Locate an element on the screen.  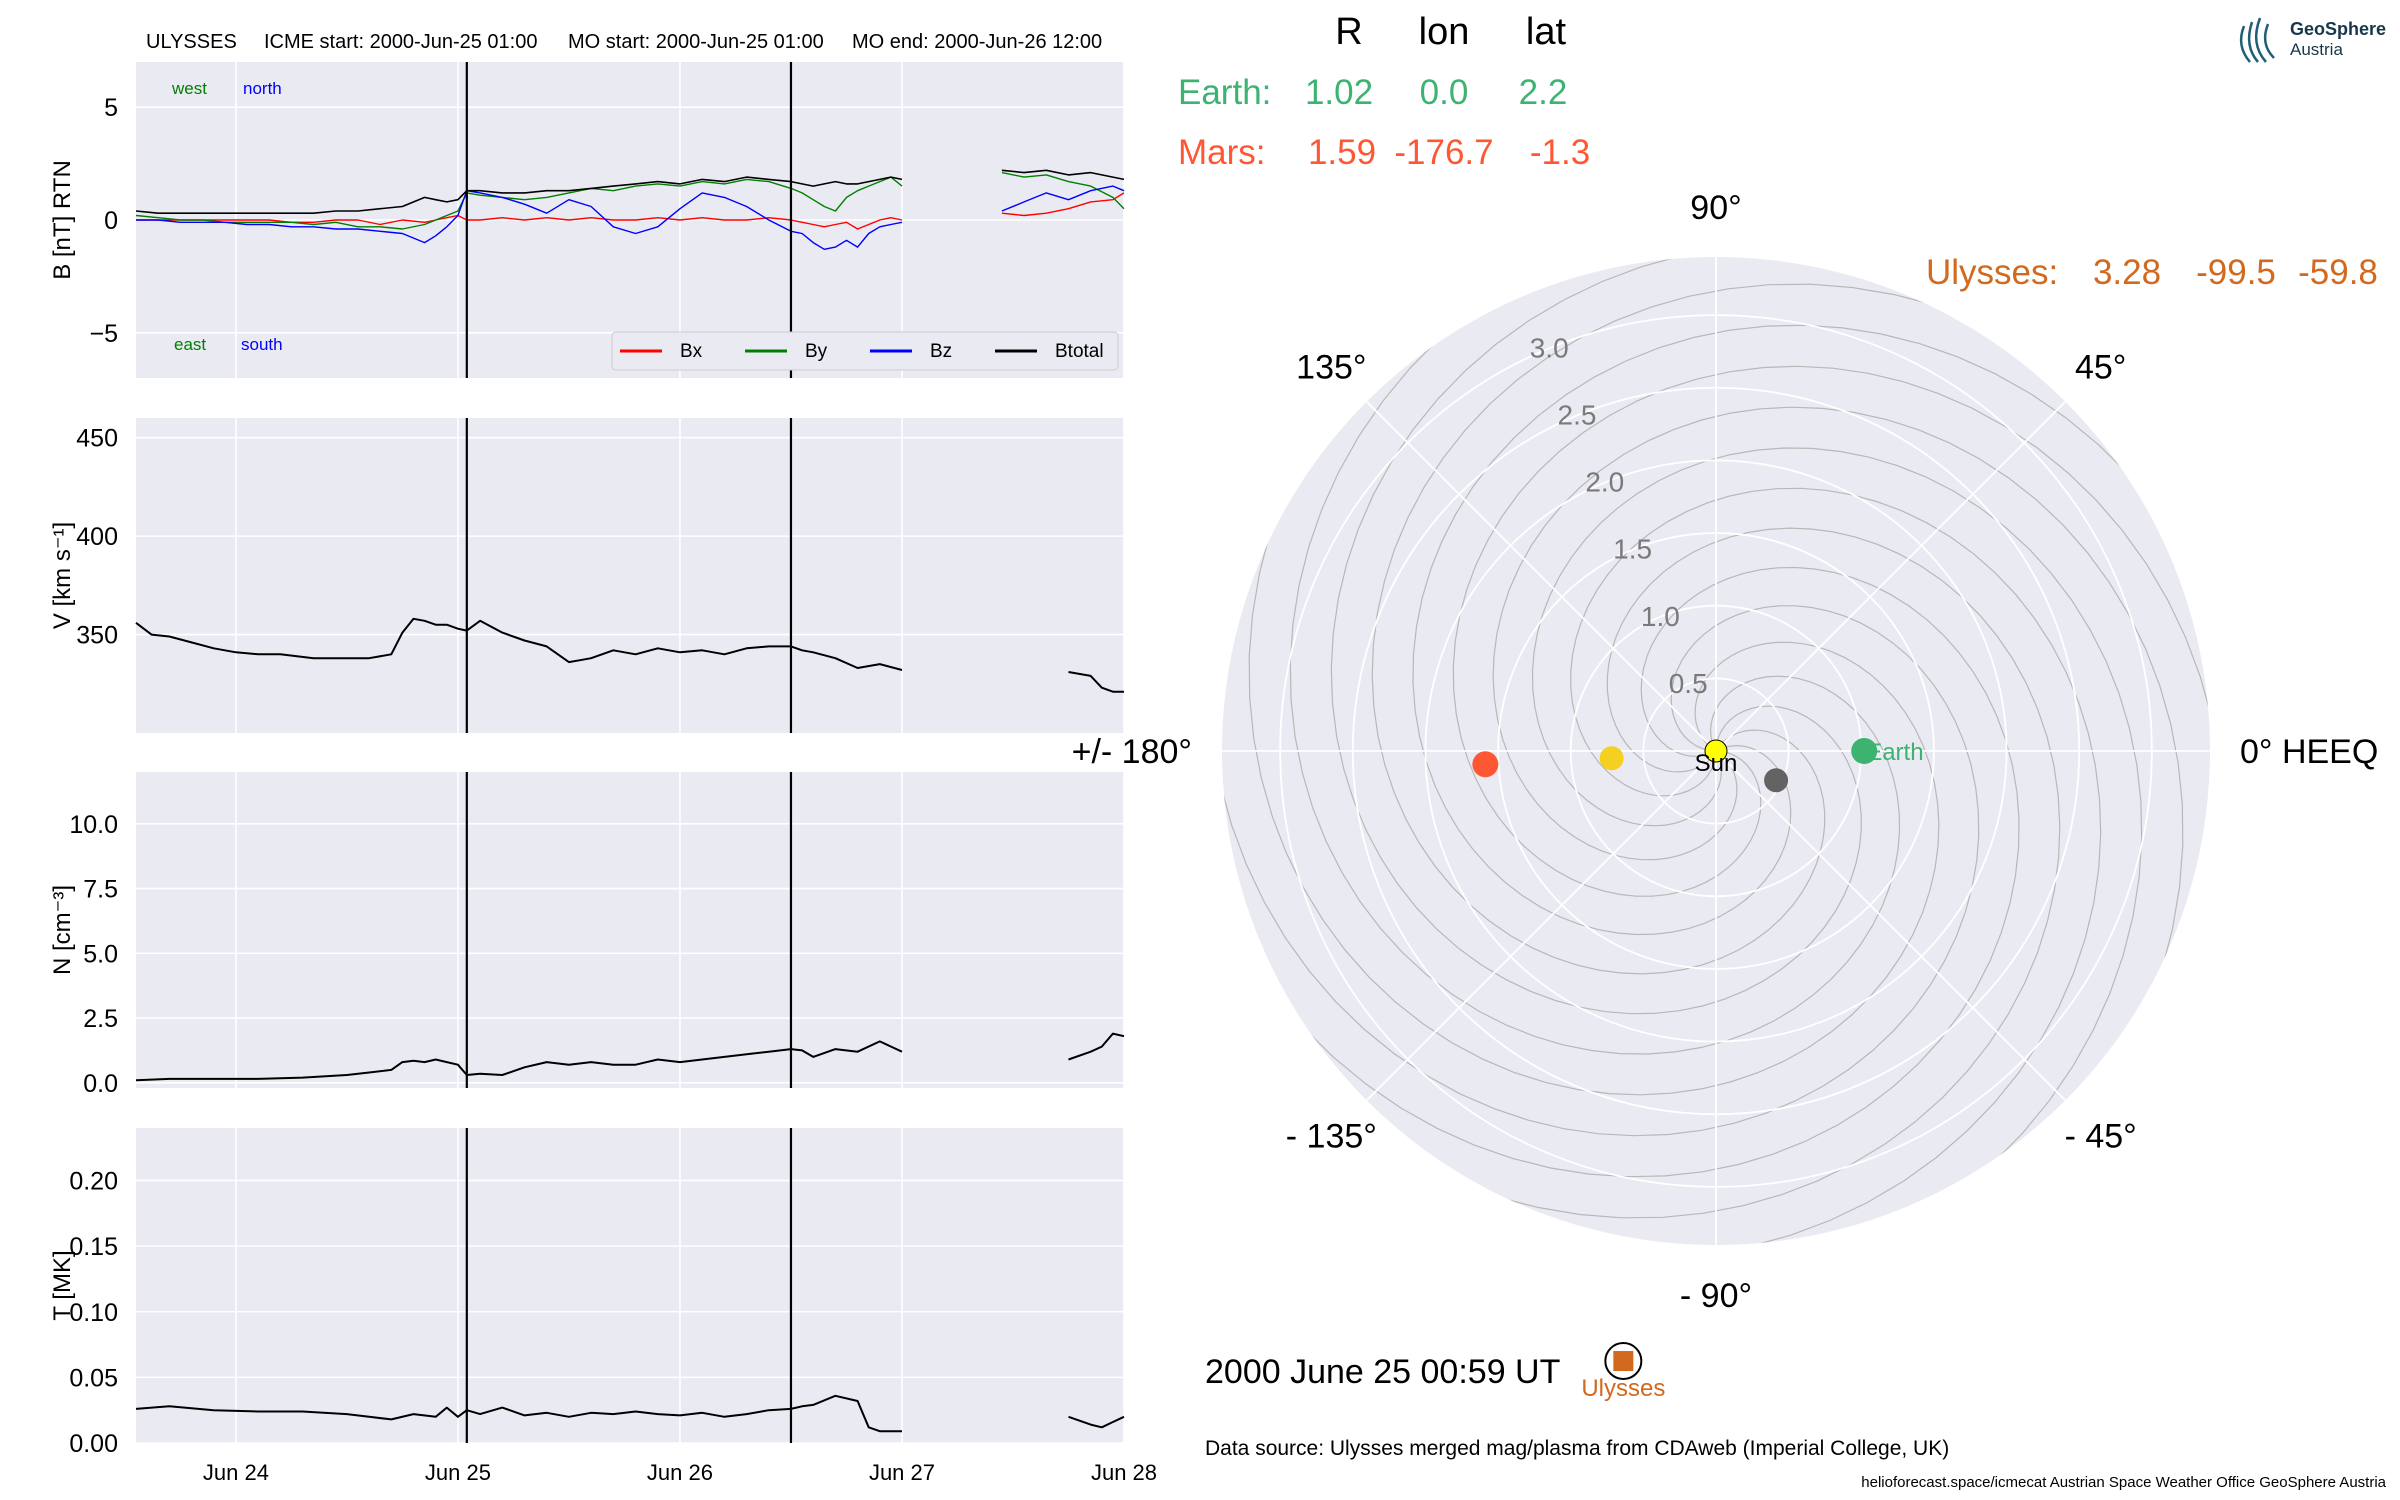
sun-label: Sun is located at coordinates (1716, 763).